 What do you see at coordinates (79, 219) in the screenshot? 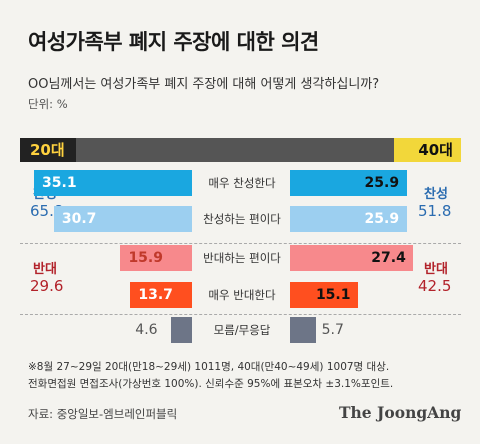
I see `value-label-20s: 30.7` at bounding box center [79, 219].